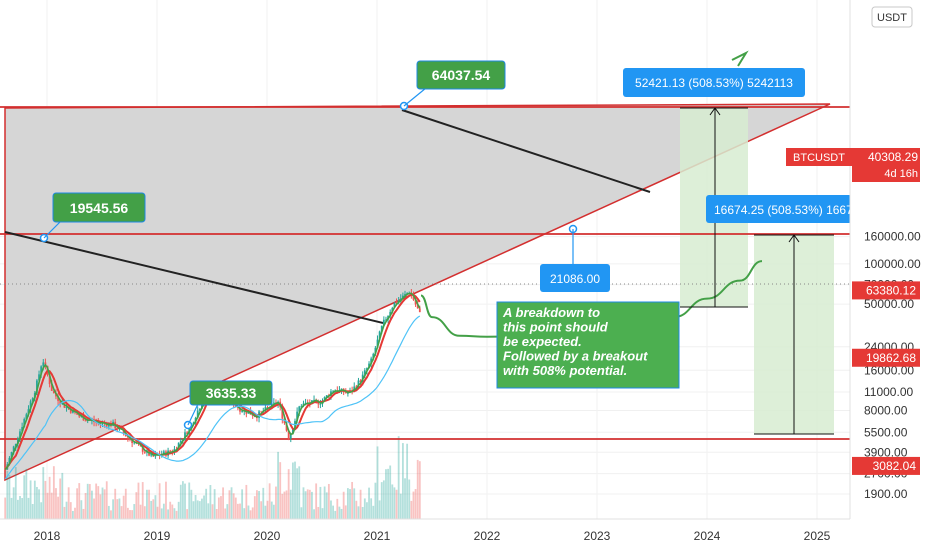 The image size is (932, 550). What do you see at coordinates (432, 536) in the screenshot?
I see `time-tick-labels: 2018 2019 2020 2021 2022 2023 2024 2025` at bounding box center [432, 536].